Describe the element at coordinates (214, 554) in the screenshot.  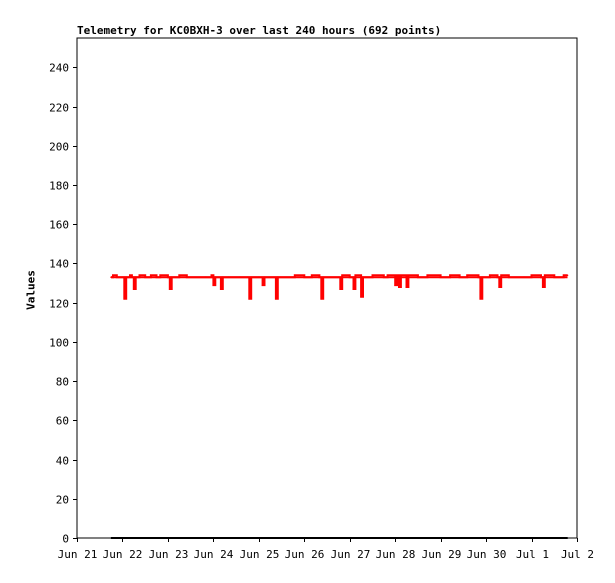
I see `x-tick-label: Jun 24` at that location.